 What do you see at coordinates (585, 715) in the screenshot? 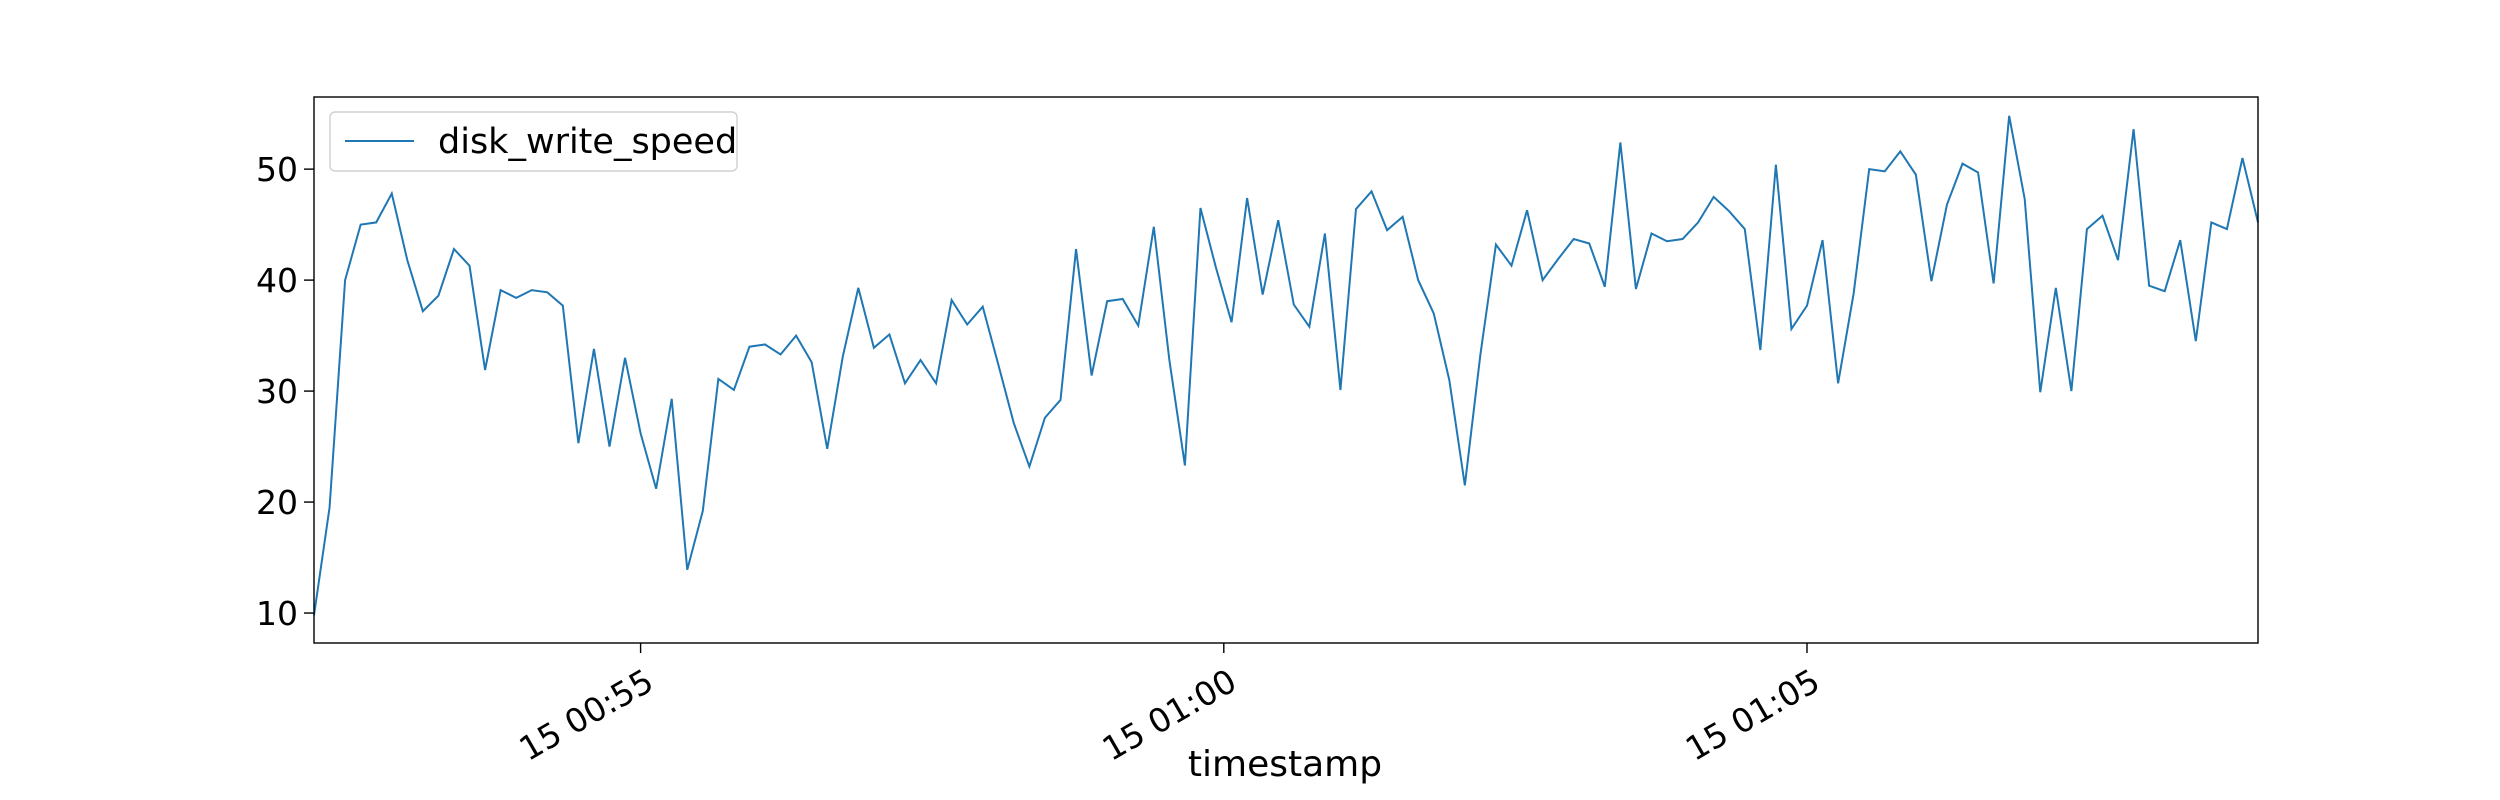
I see `x-tick-label: 15 00:55` at bounding box center [585, 715].